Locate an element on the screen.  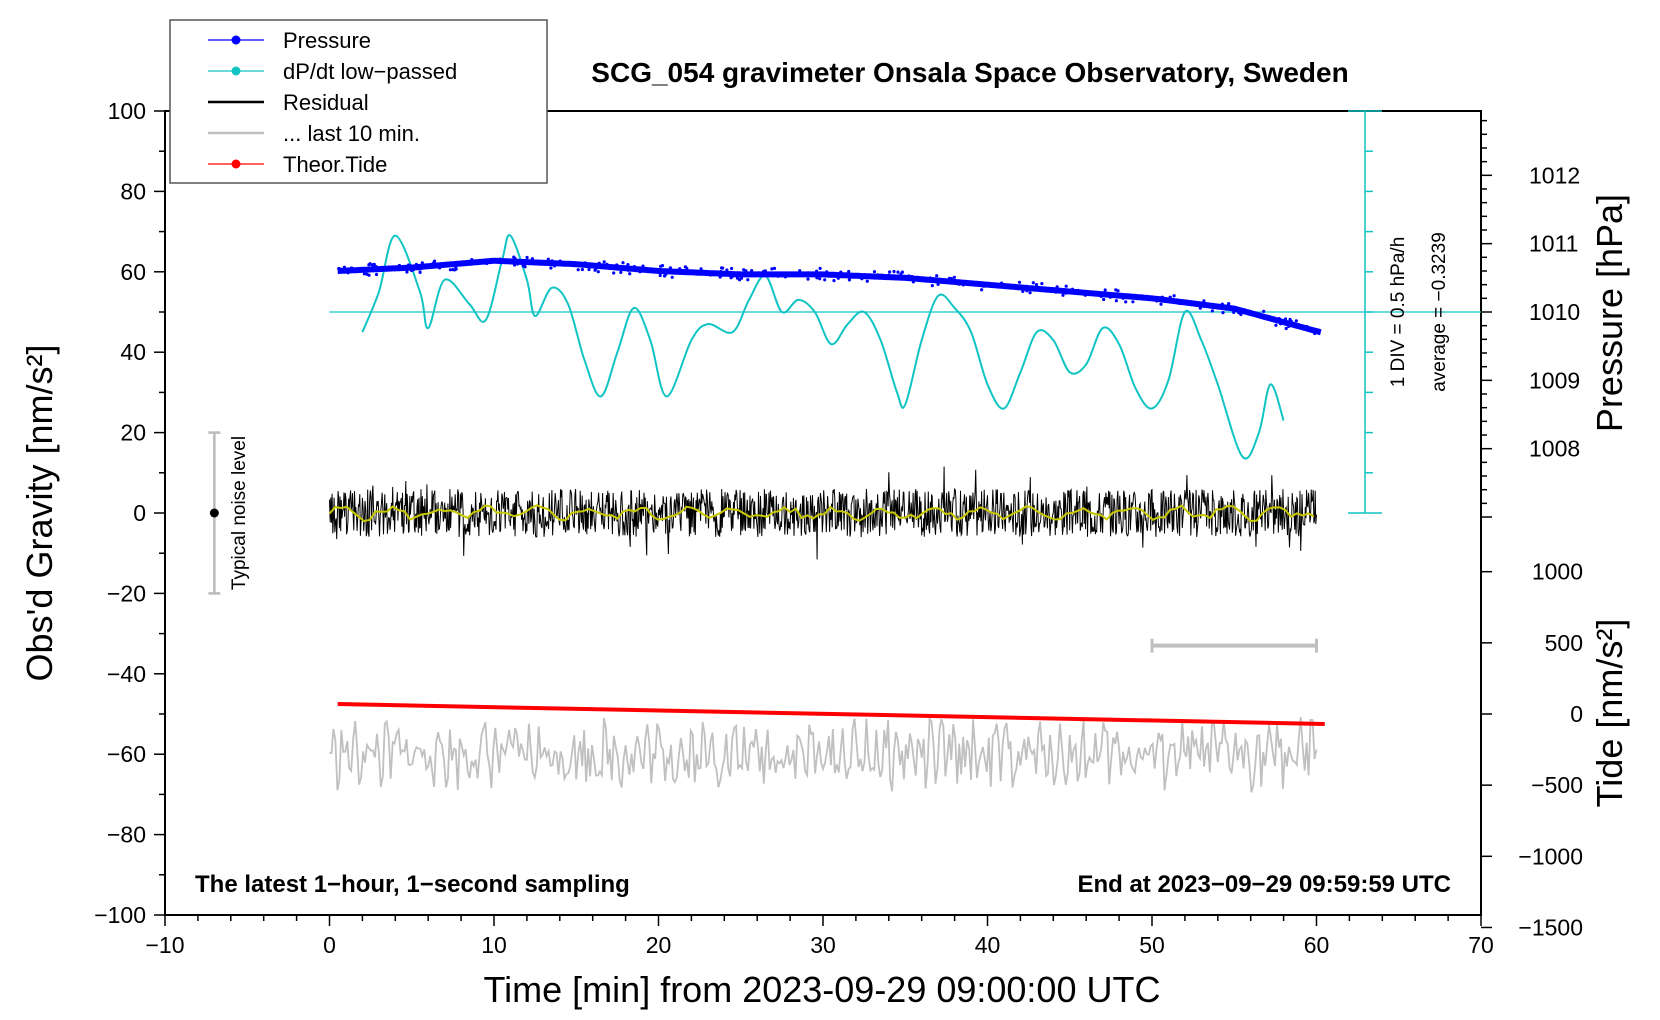
pressure-tick-label: 1009 is located at coordinates (1554, 380).